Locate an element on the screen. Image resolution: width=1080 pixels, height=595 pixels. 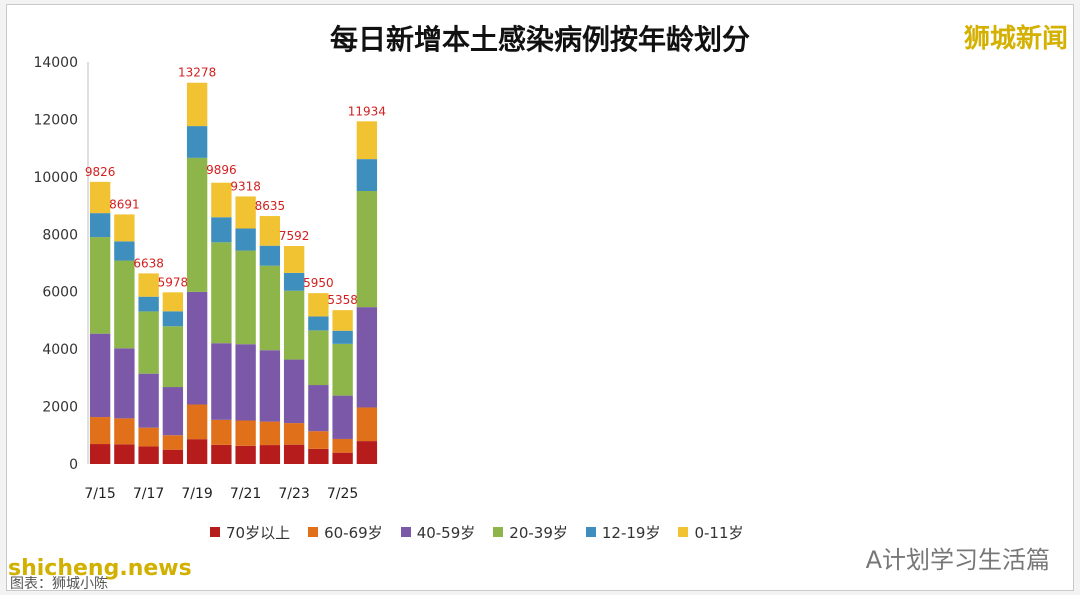
social-tag: A计划学习生活篇 is located at coordinates (957, 560).